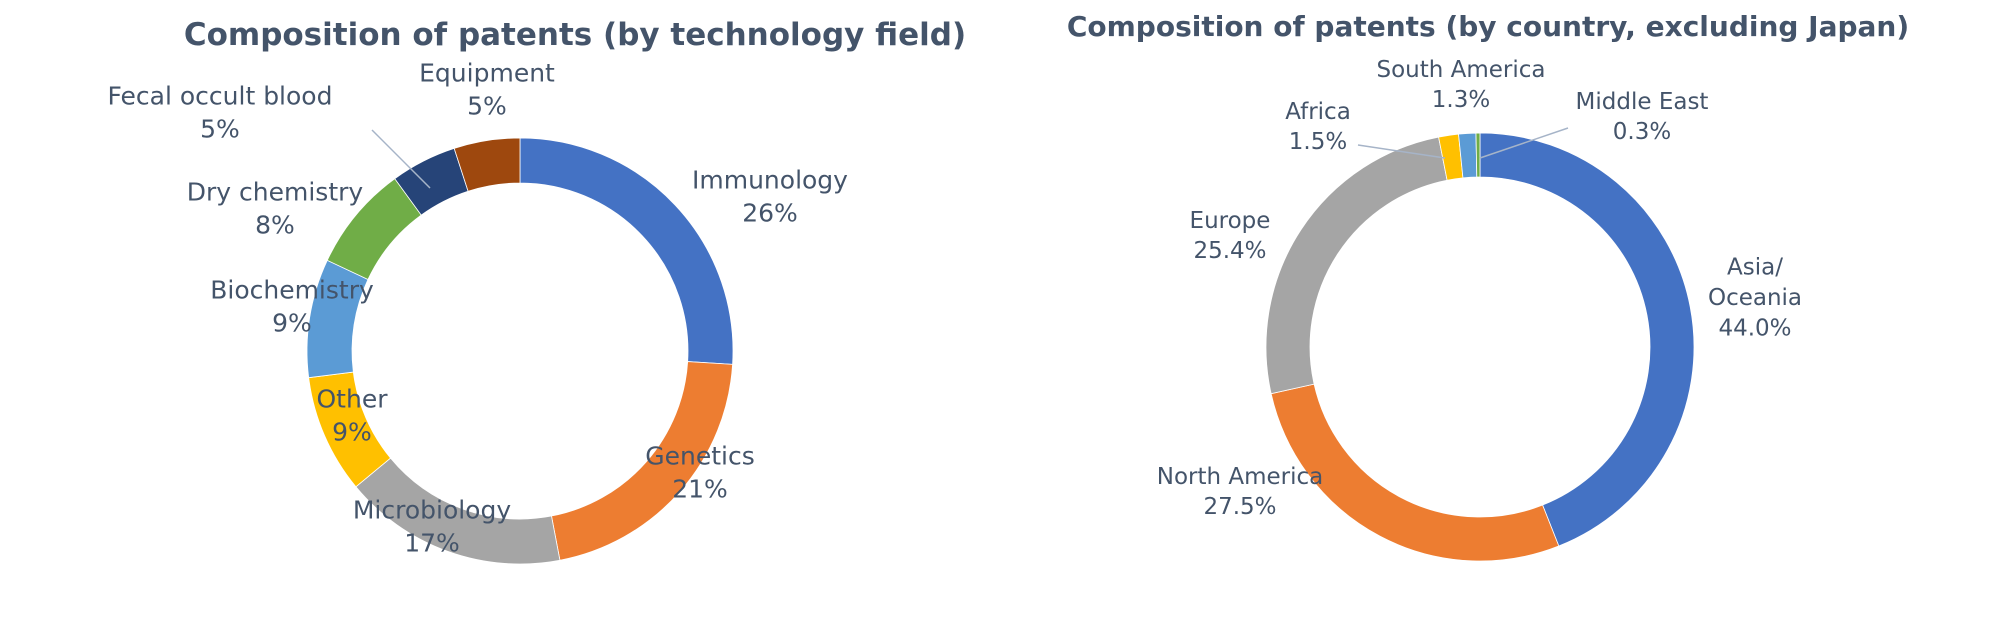 The width and height of the screenshot is (2000, 632). What do you see at coordinates (1230, 236) in the screenshot?
I see `label-europe: Europe 25.4%` at bounding box center [1230, 236].